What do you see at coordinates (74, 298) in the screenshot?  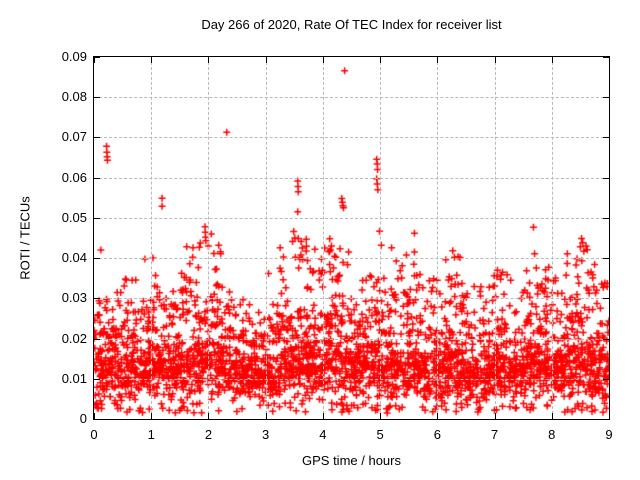 I see `y-tick-label: 0.03` at bounding box center [74, 298].